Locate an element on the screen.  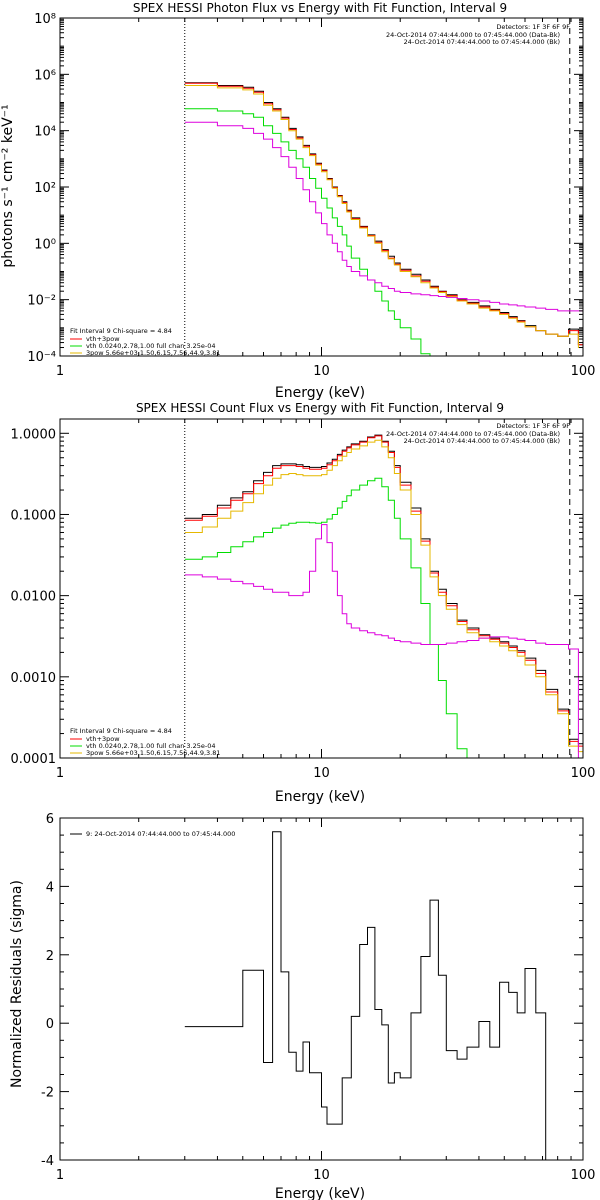
y-tick-label: 0.0010 is located at coordinates (34, 678).